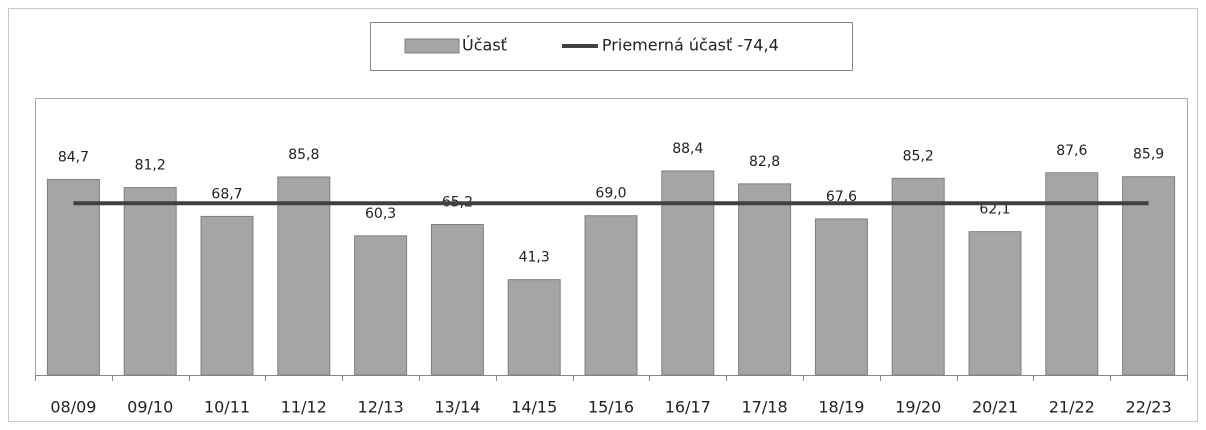 The height and width of the screenshot is (430, 1206). I want to click on x-tick-label: 11/12, so click(304, 407).